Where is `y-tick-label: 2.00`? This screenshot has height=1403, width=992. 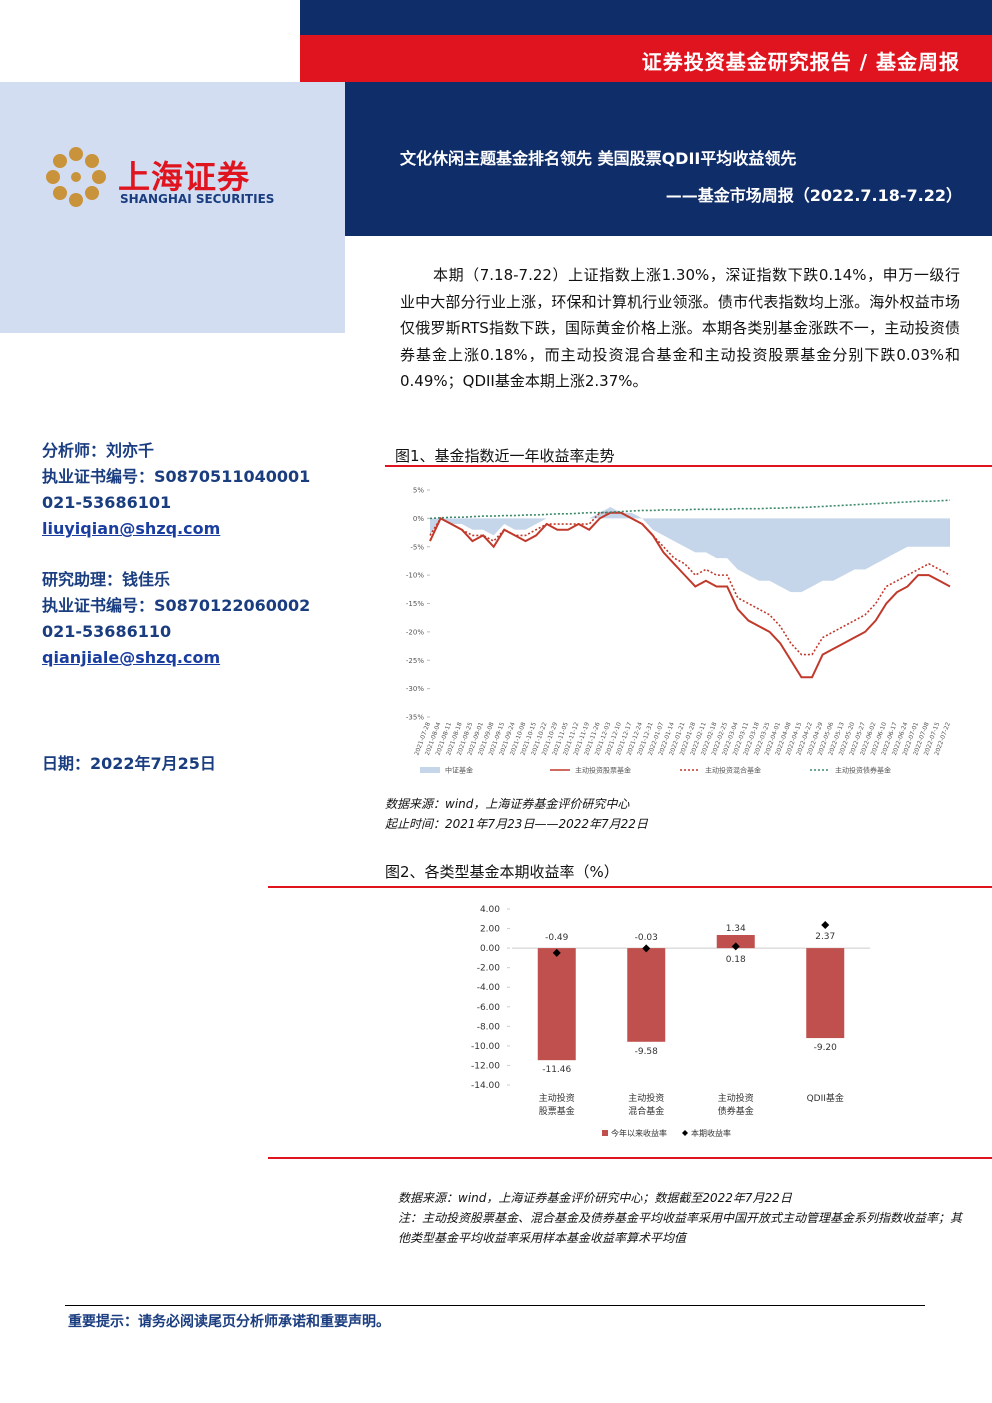 y-tick-label: 2.00 is located at coordinates (490, 930).